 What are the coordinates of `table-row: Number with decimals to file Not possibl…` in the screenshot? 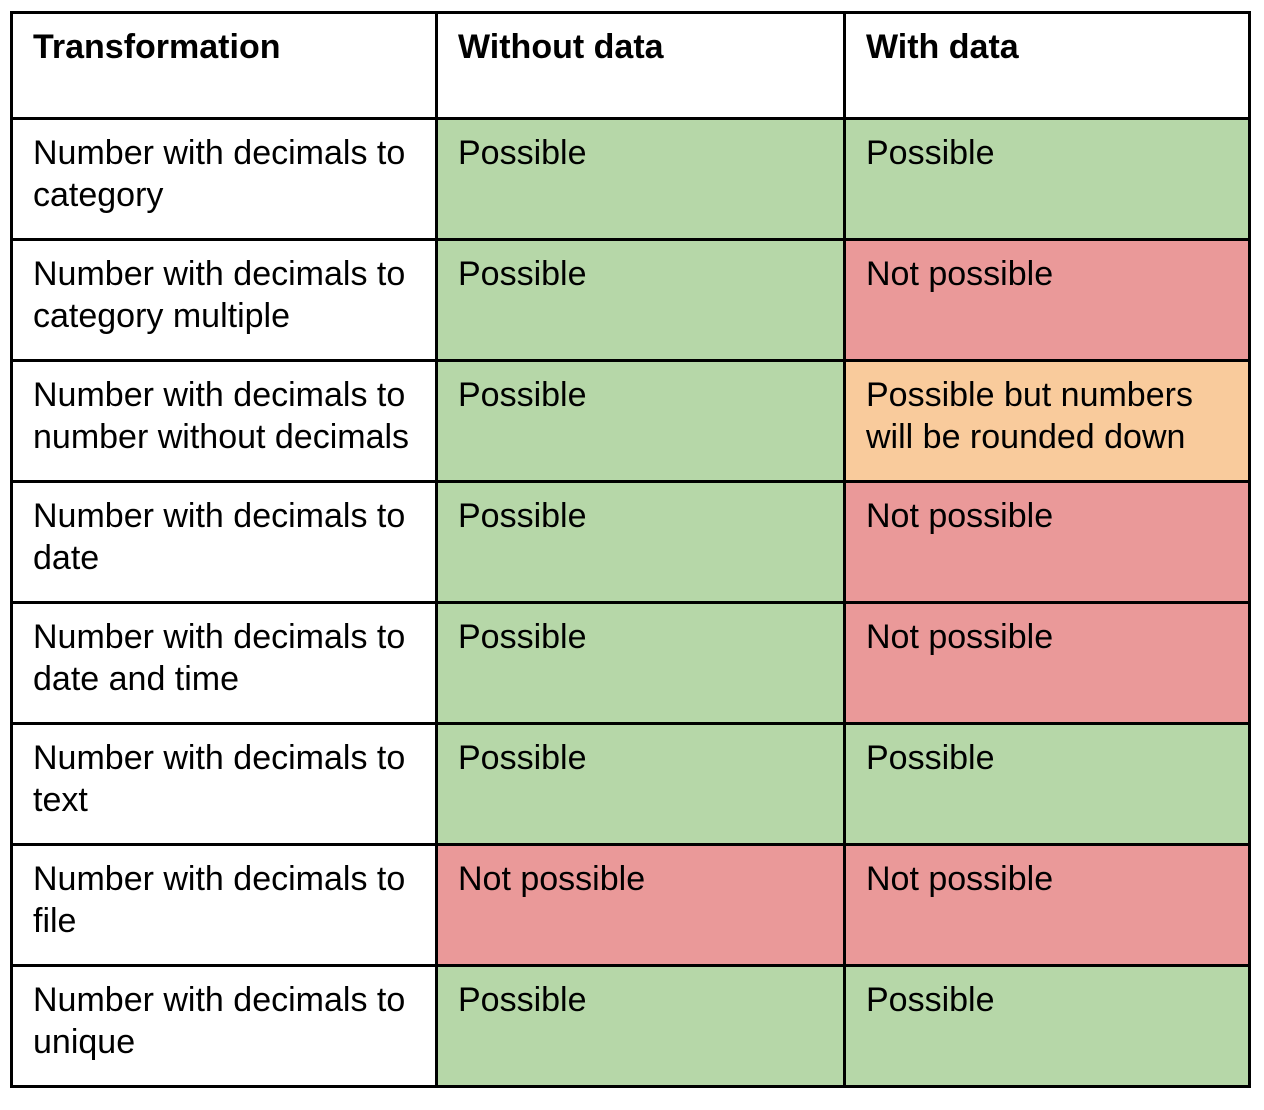 It's located at (630, 905).